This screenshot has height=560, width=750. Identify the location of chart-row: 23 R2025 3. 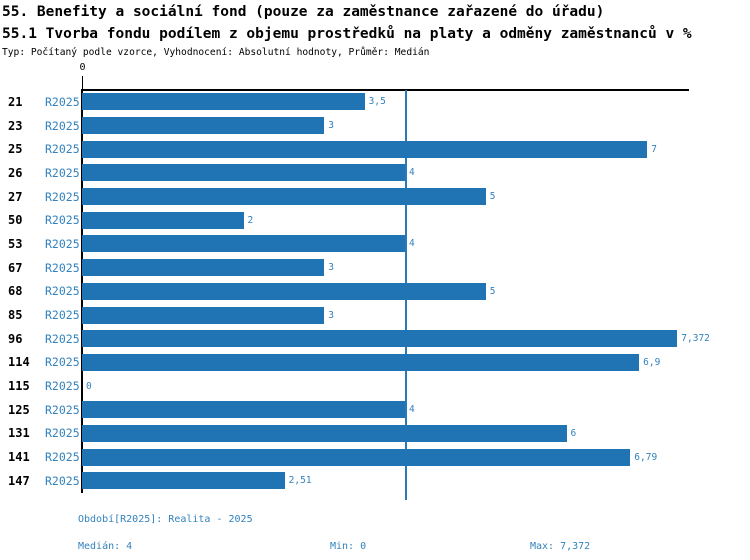
(375, 126).